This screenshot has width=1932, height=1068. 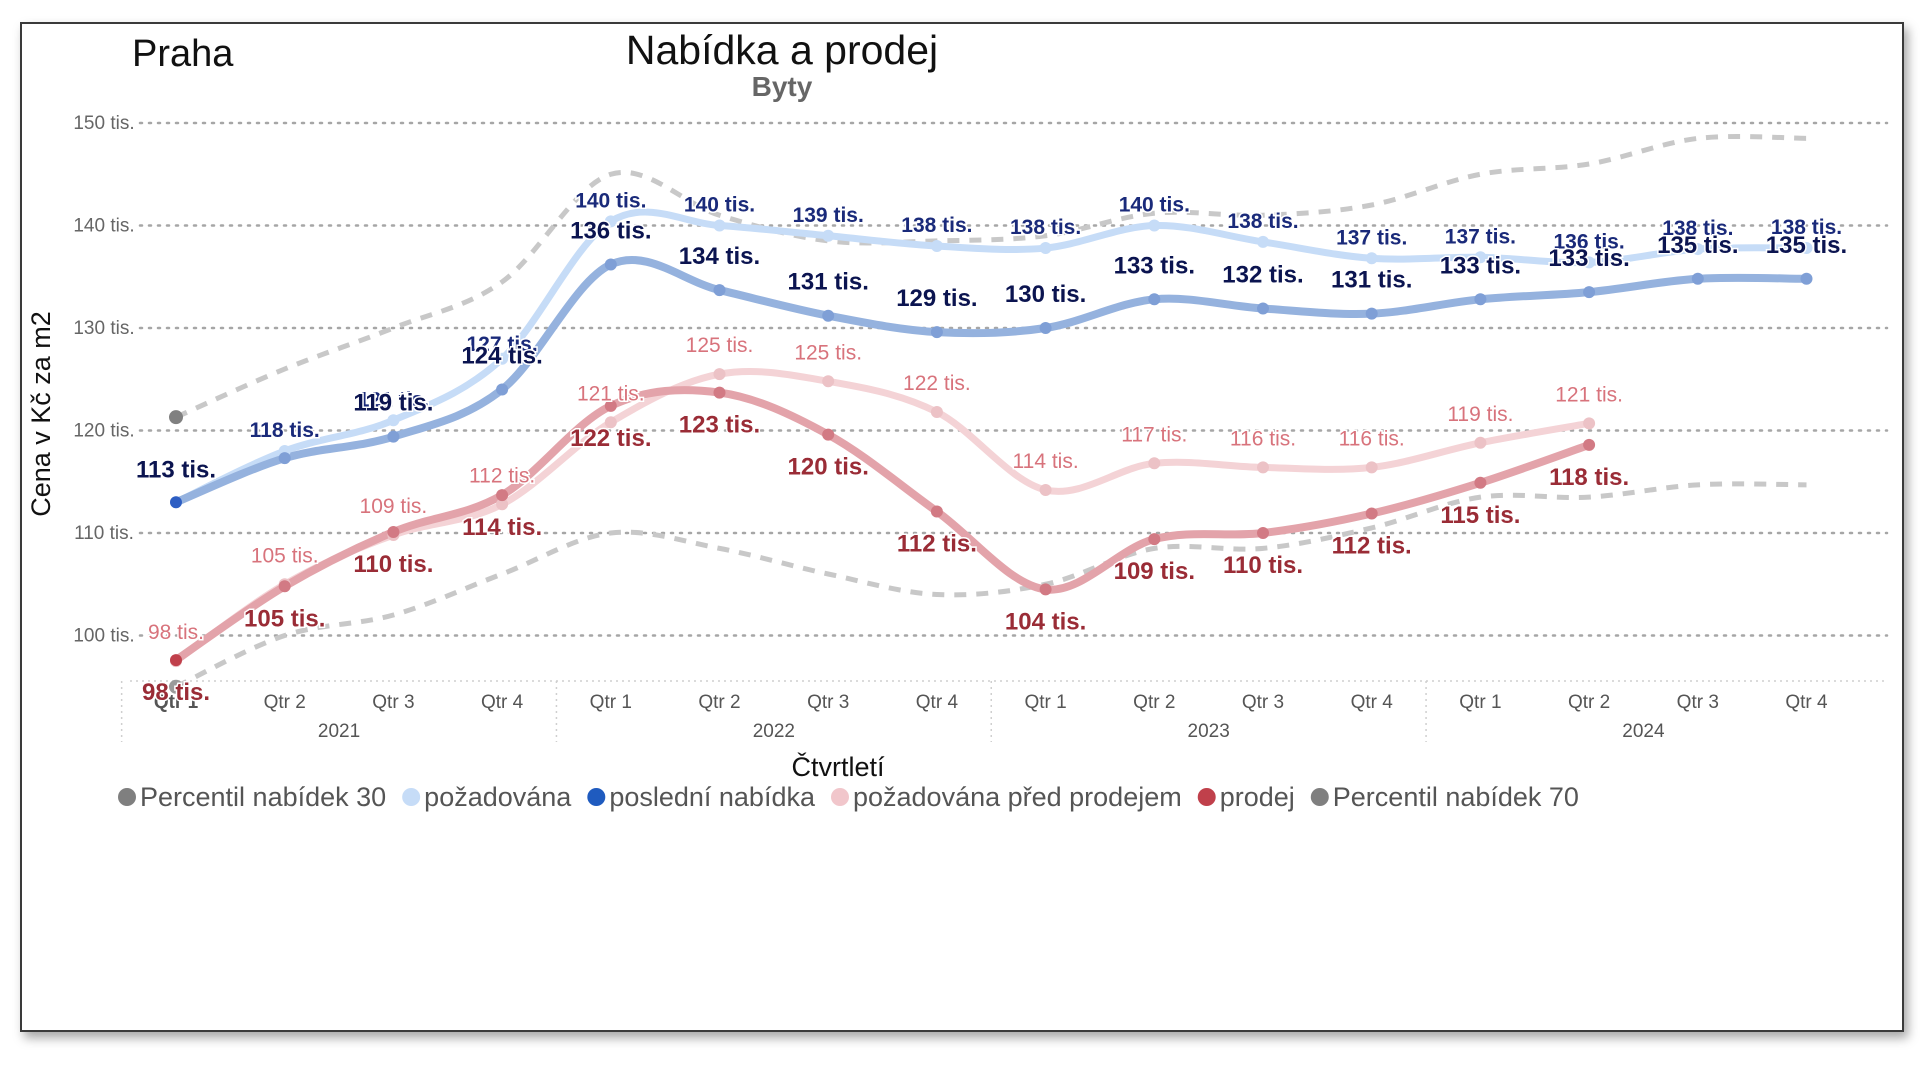 What do you see at coordinates (103, 328) in the screenshot?
I see `y-tick-label: 130 tis.` at bounding box center [103, 328].